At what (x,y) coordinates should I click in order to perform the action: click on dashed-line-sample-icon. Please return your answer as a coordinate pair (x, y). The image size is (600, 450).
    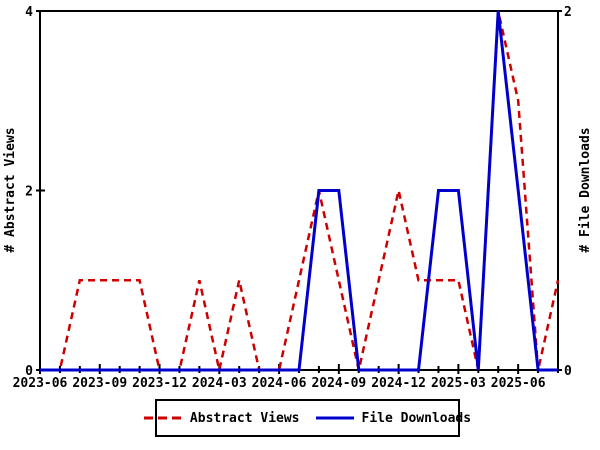
    Looking at the image, I should click on (162, 418).